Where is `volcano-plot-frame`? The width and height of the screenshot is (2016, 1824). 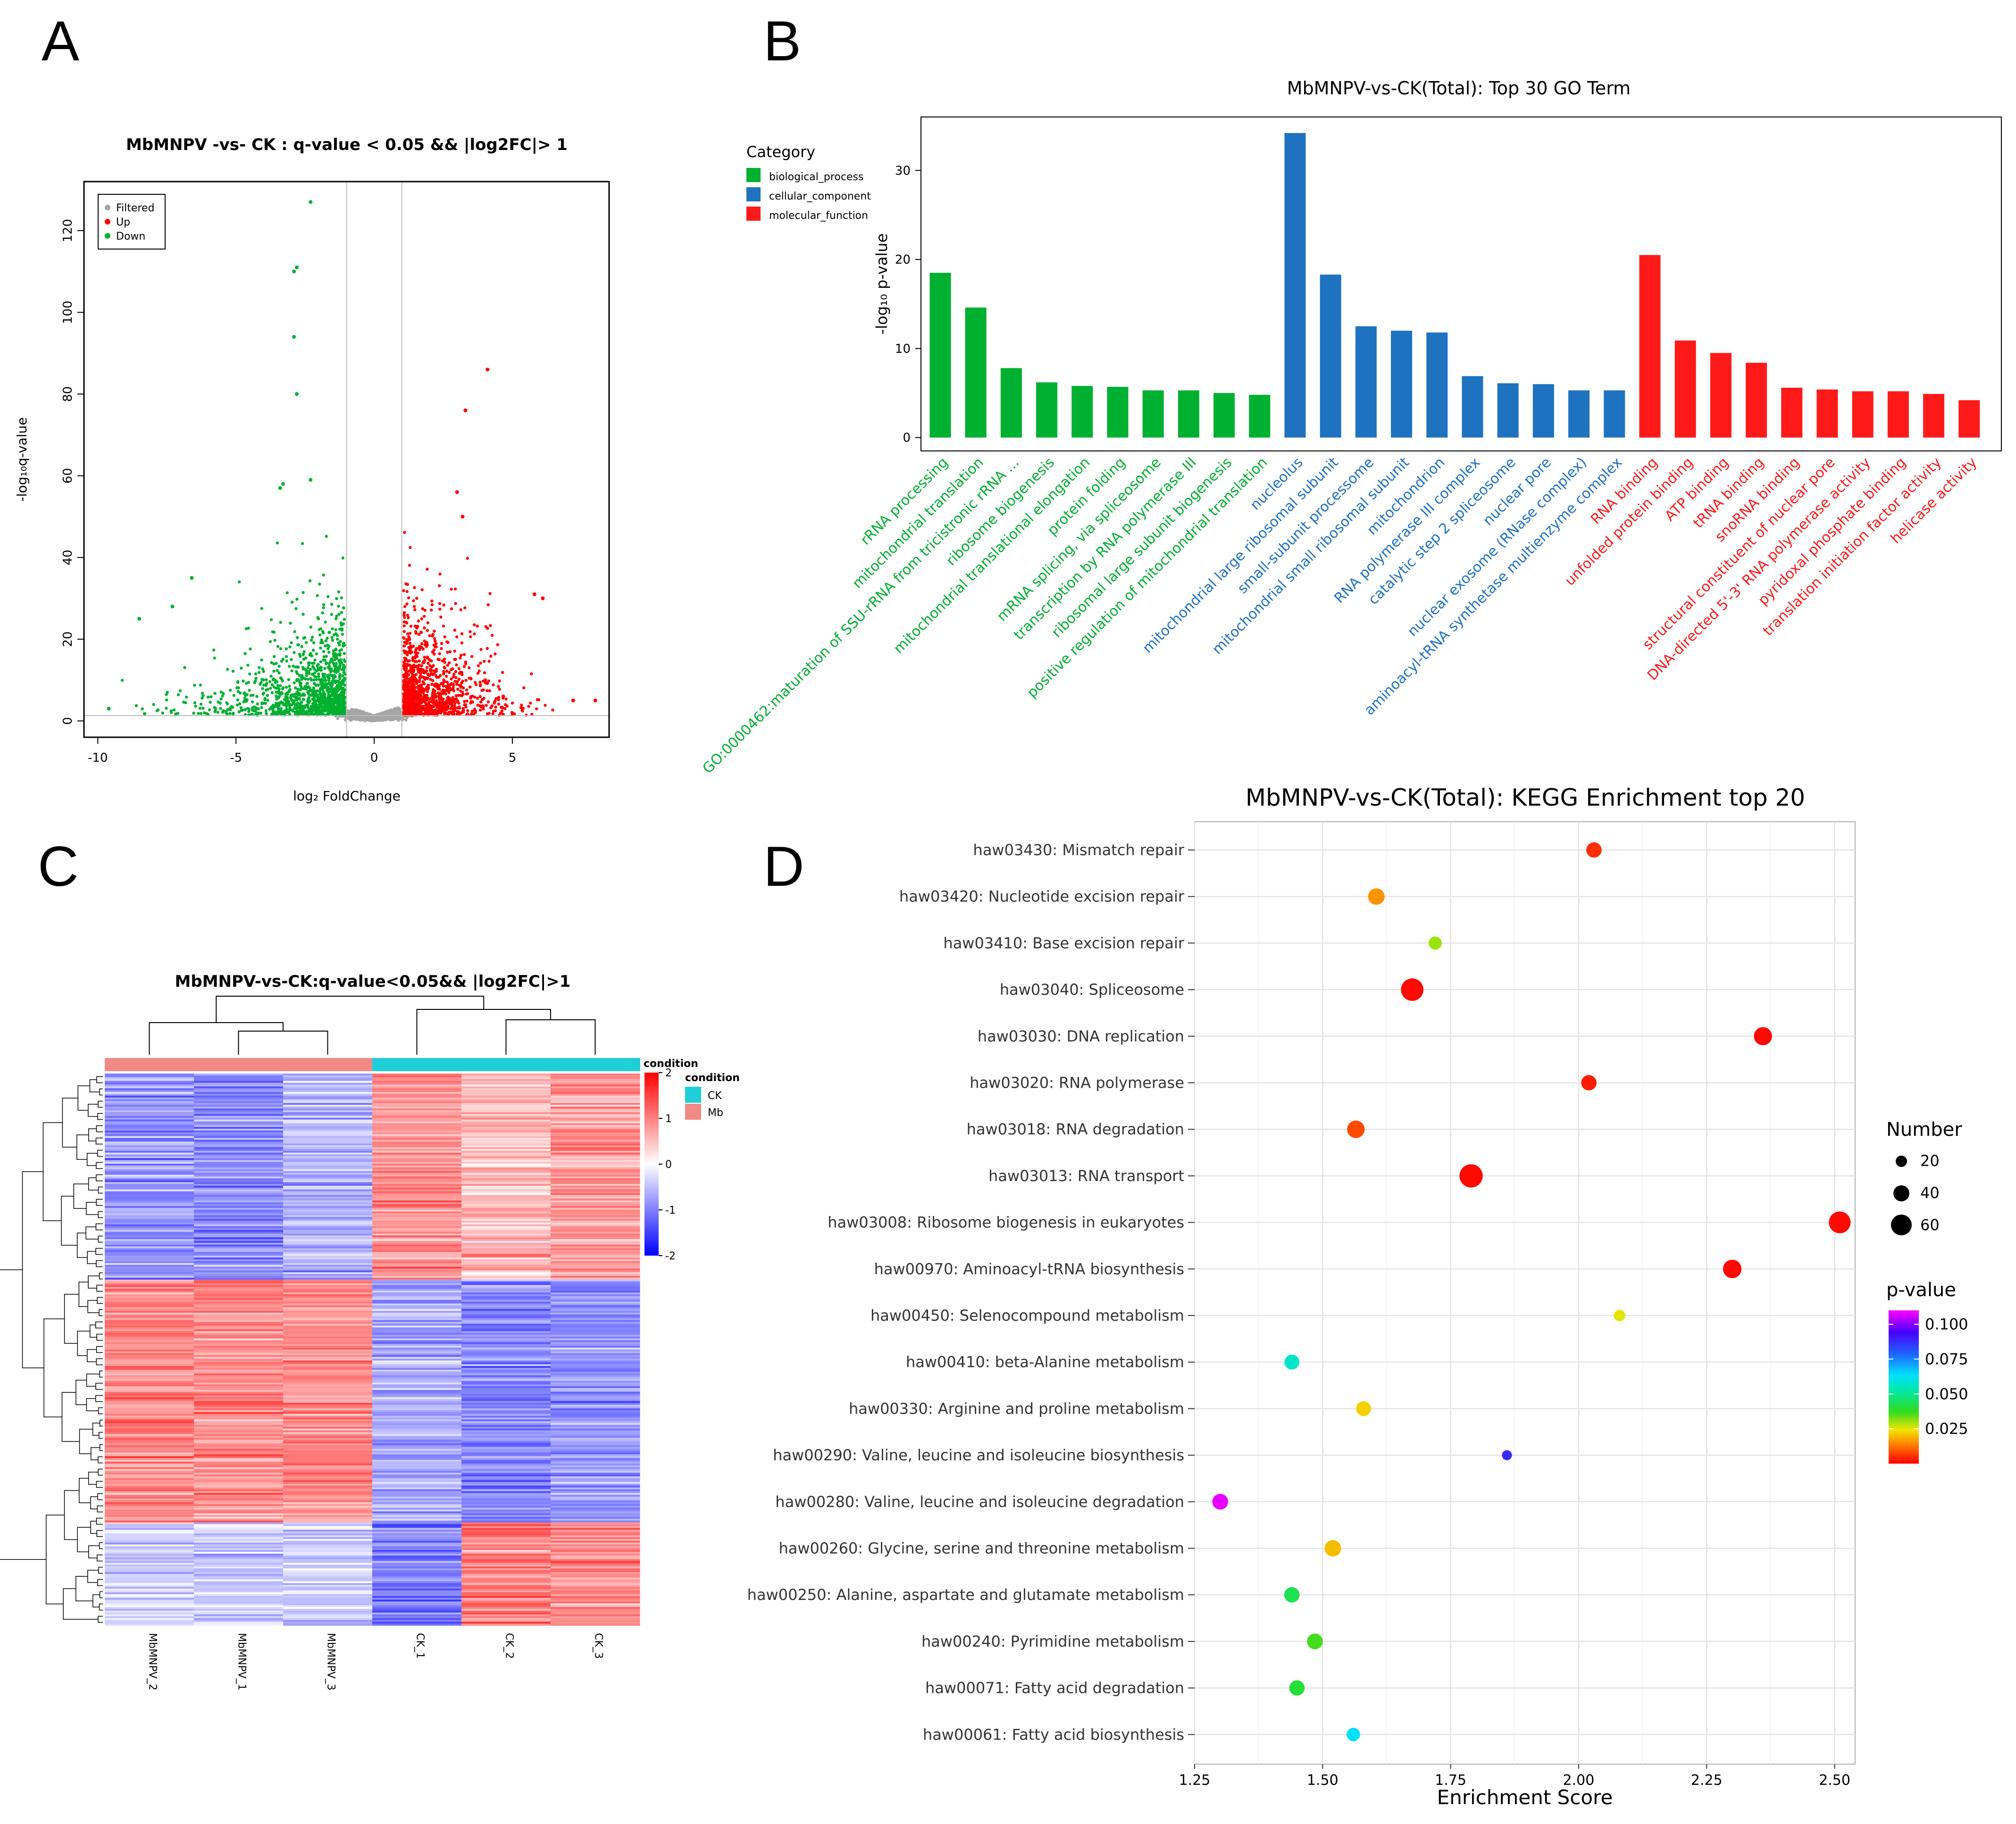
volcano-plot-frame is located at coordinates (346, 459).